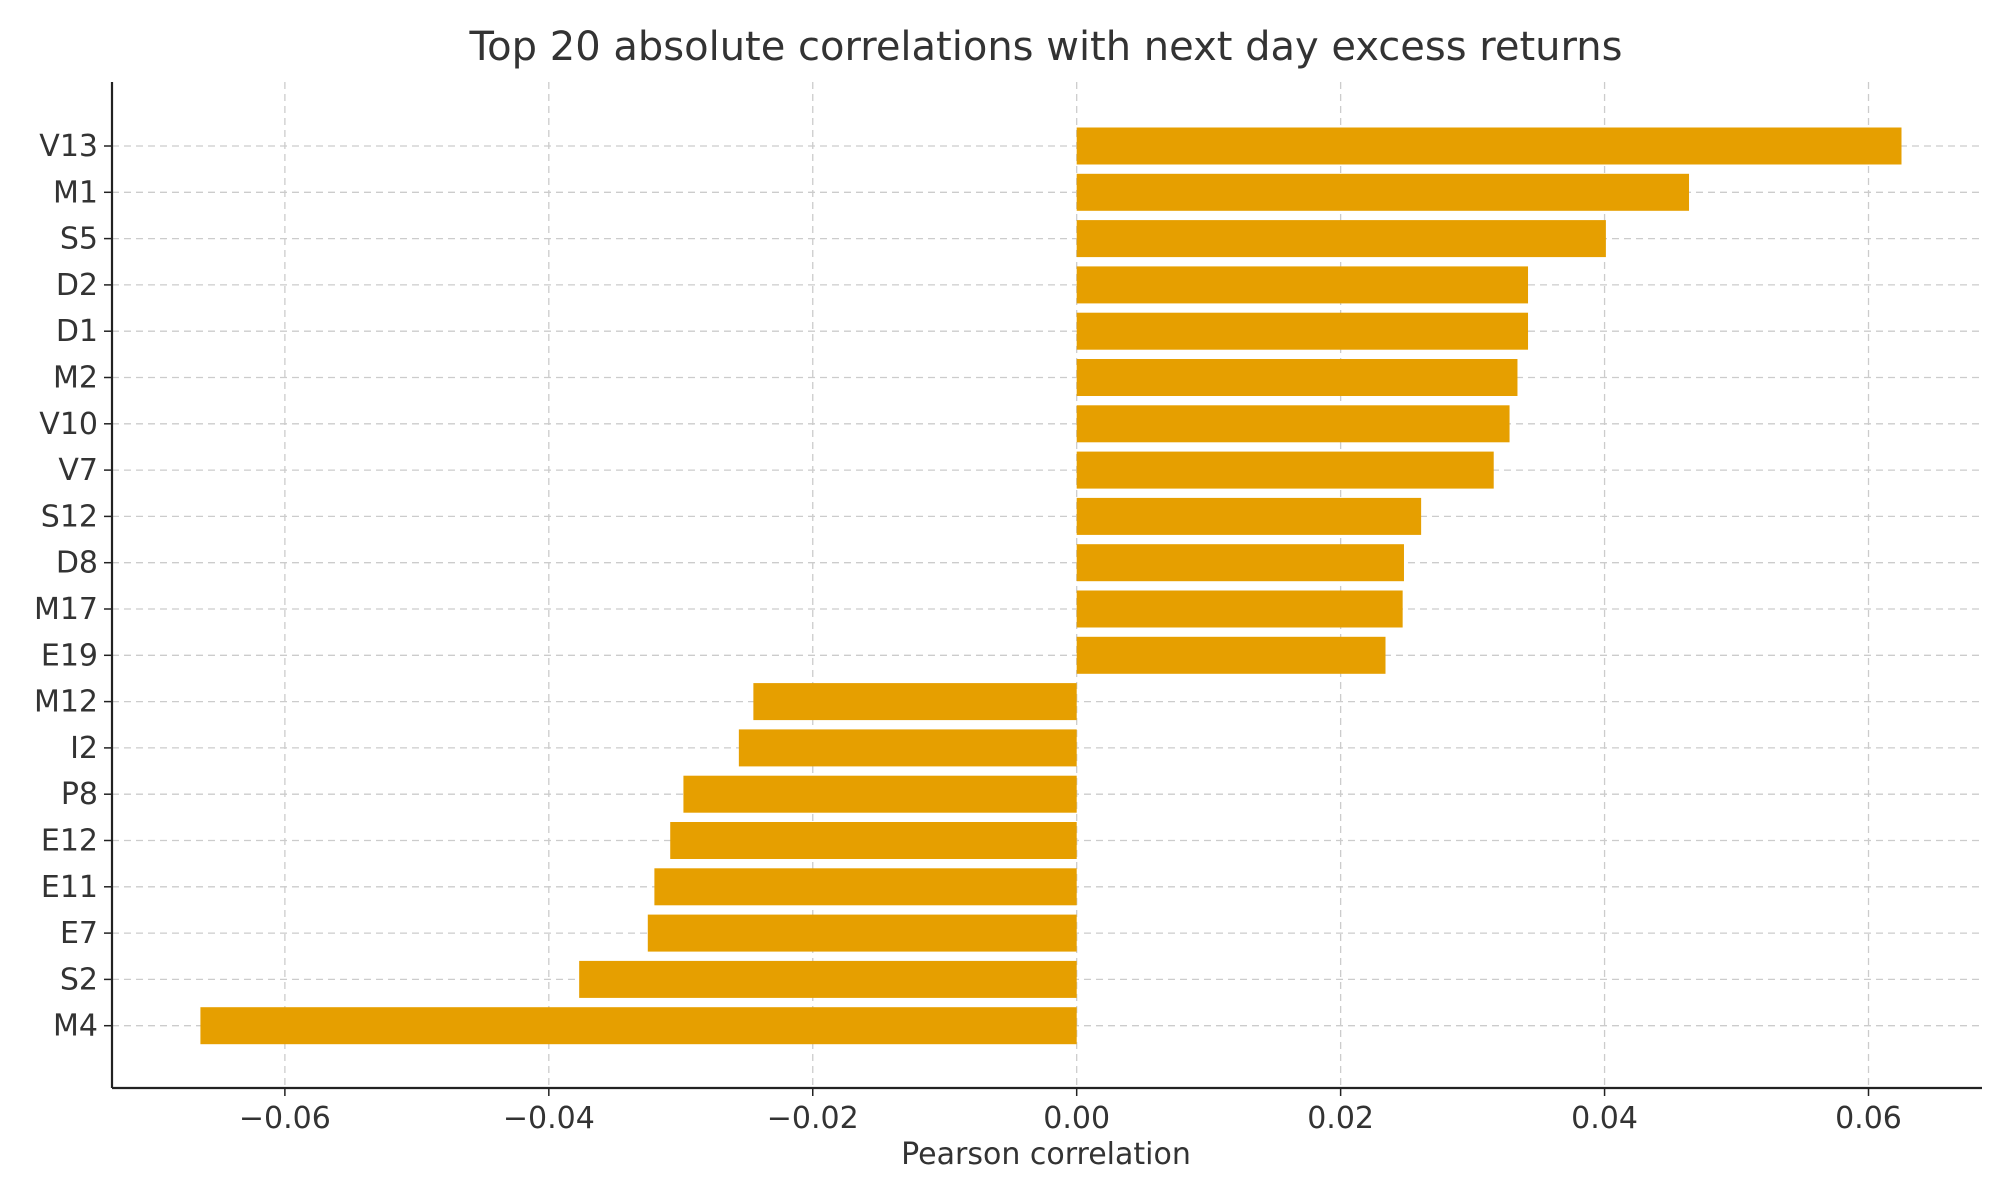 This screenshot has width=2000, height=1204. What do you see at coordinates (1302, 331) in the screenshot?
I see `bar-d1` at bounding box center [1302, 331].